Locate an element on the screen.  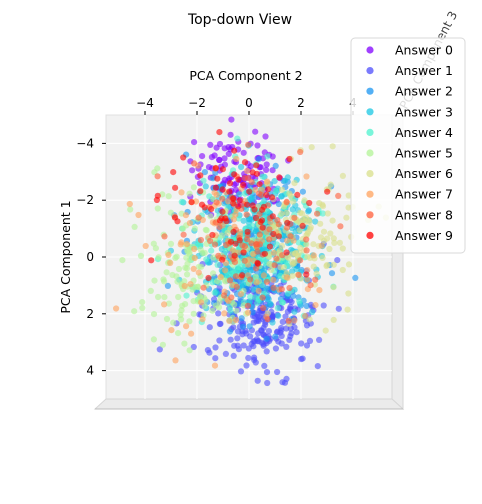
series-9-points is located at coordinates (239, 205).